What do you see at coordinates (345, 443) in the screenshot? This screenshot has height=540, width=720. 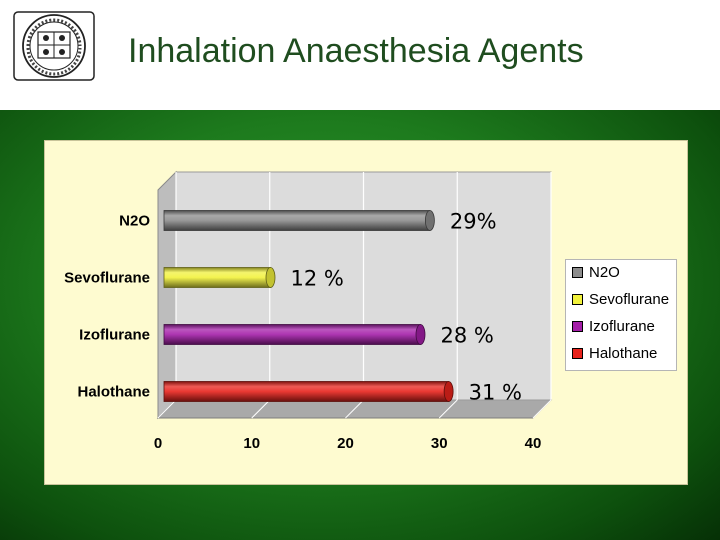 I see `x-tick-label: 20` at bounding box center [345, 443].